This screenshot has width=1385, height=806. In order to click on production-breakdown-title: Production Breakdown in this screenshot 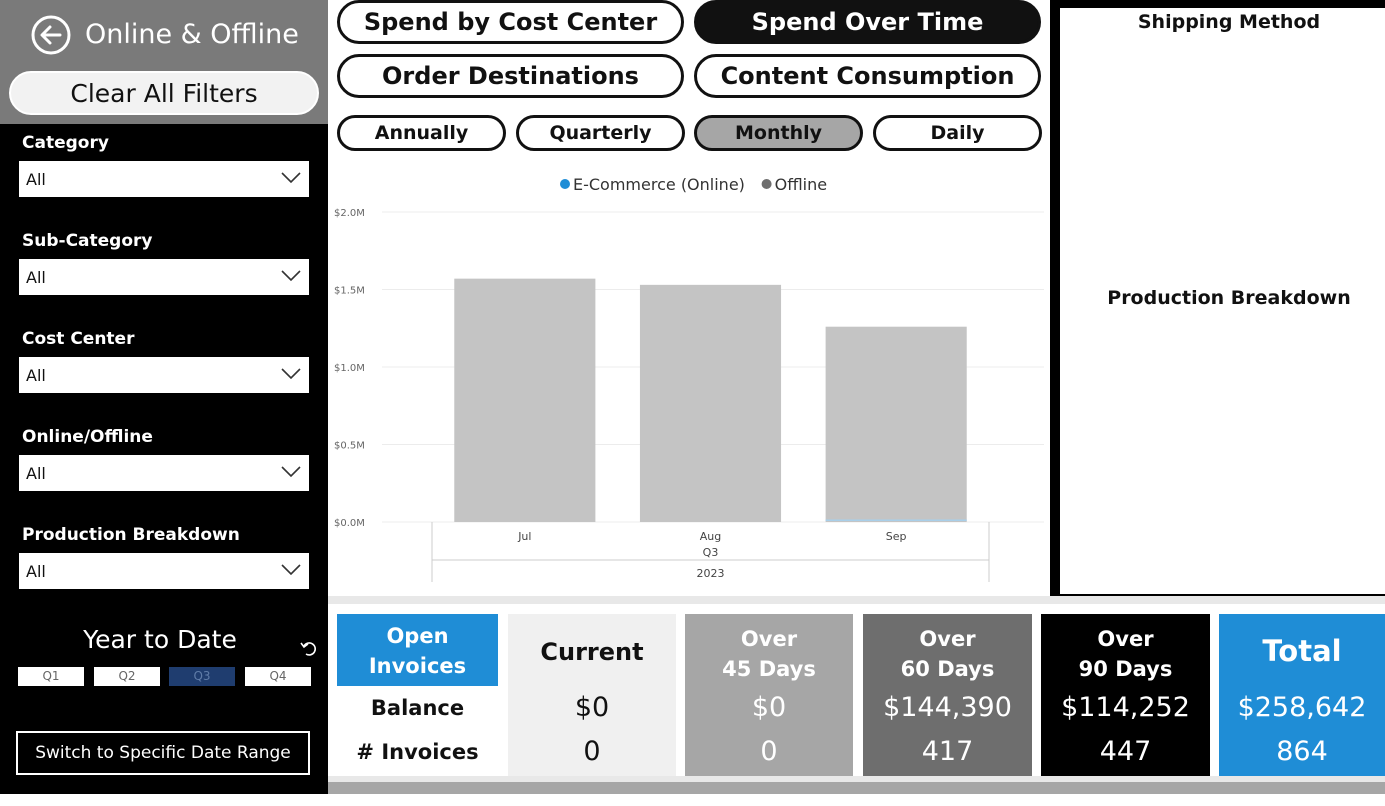, I will do `click(1229, 298)`.